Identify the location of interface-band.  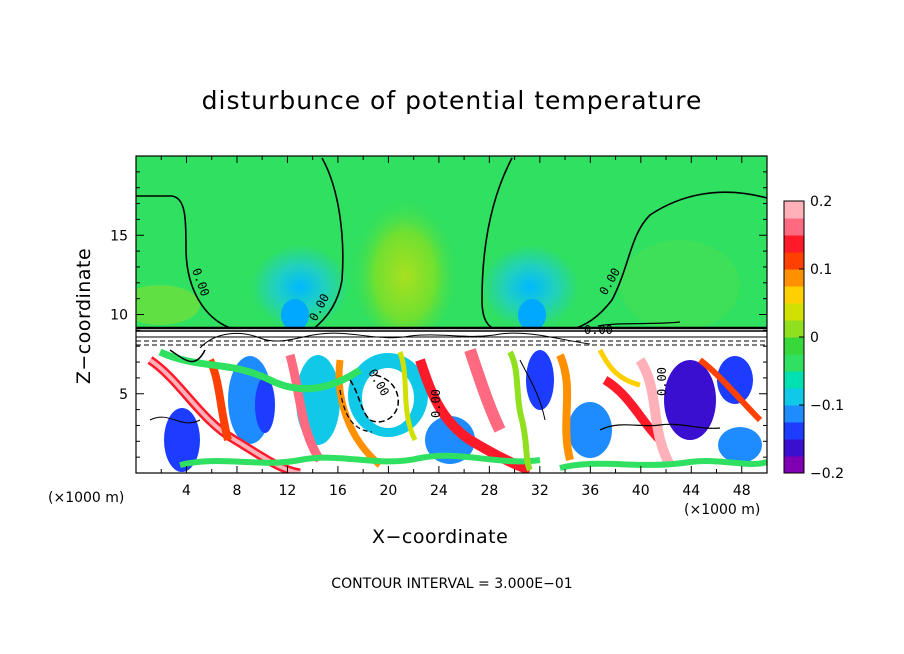
(451, 337).